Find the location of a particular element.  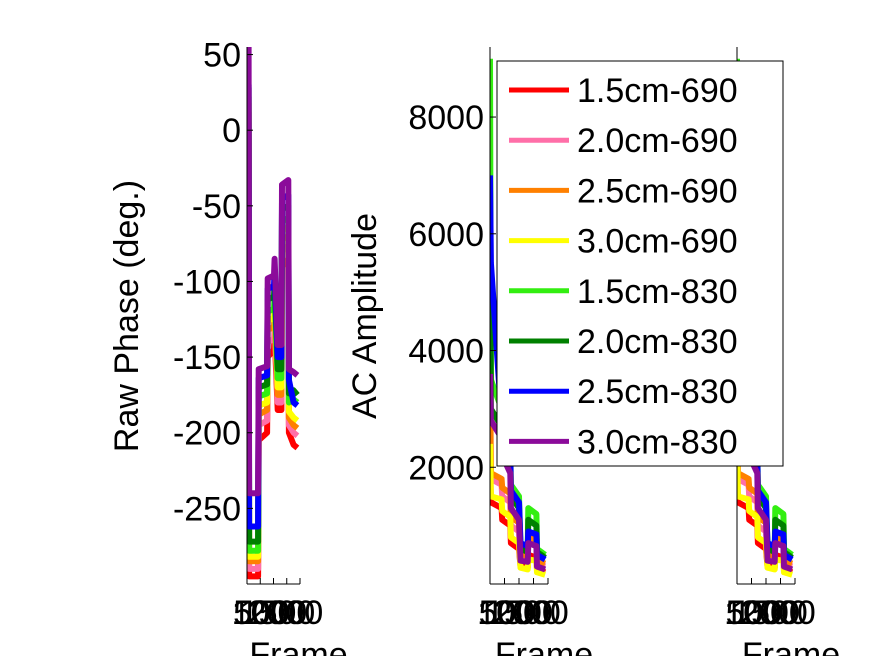

legend-label: 2.5cm-830 is located at coordinates (657, 392).